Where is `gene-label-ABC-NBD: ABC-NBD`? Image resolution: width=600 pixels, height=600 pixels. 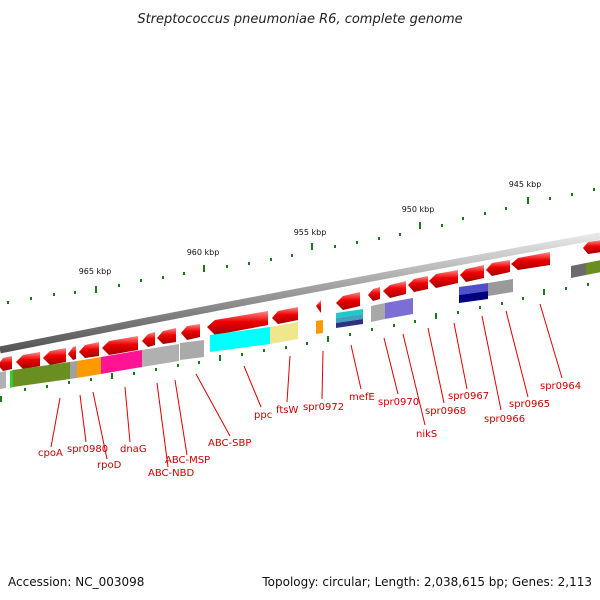 gene-label-ABC-NBD: ABC-NBD is located at coordinates (171, 473).